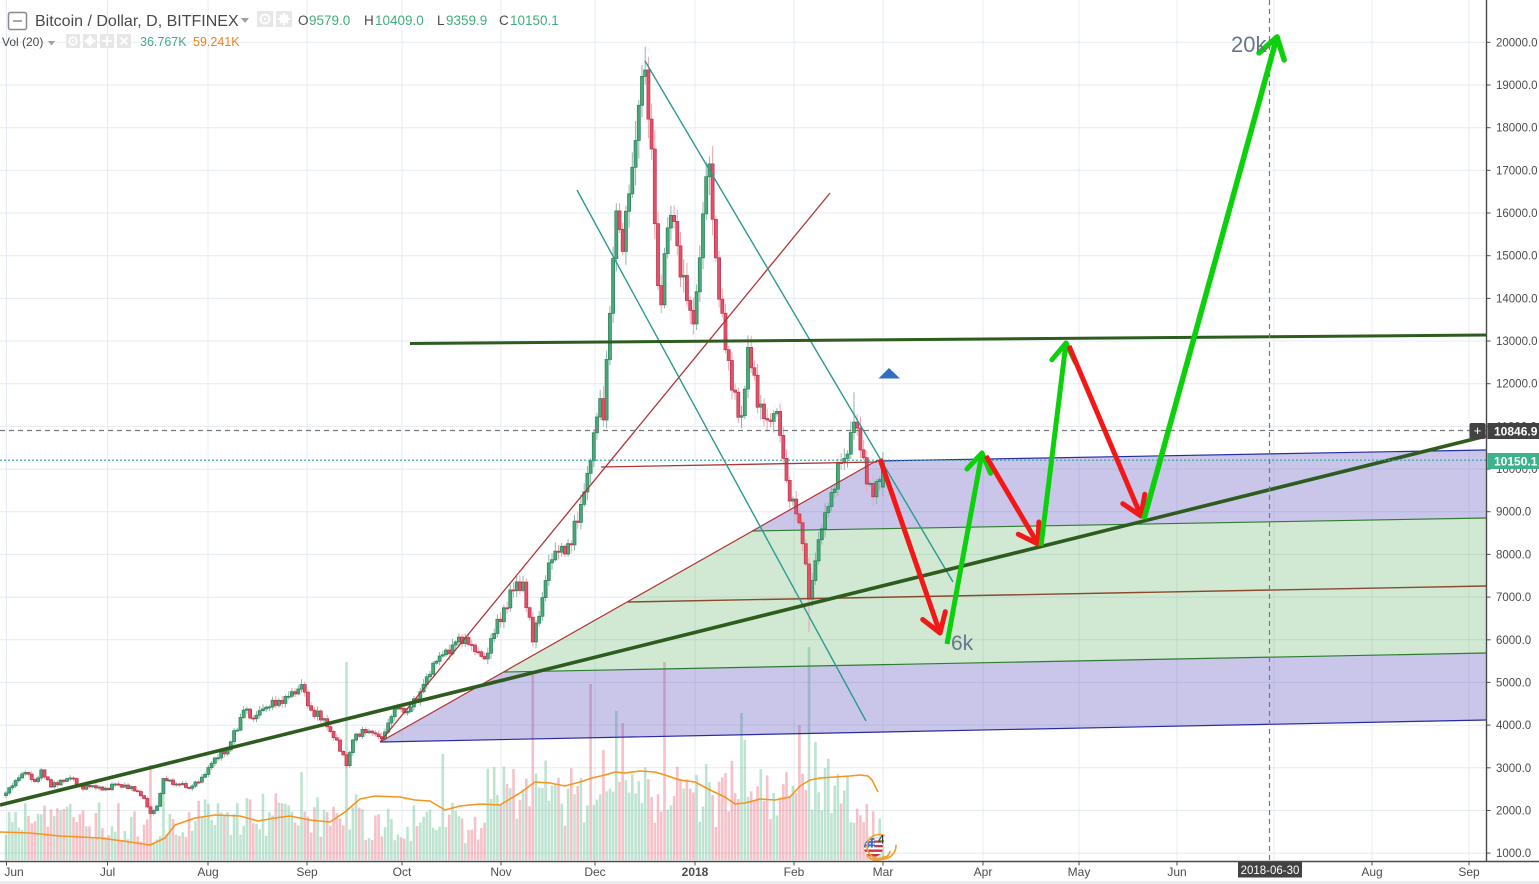 The image size is (1539, 884). What do you see at coordinates (1513, 513) in the screenshot?
I see `svg-text: 9000.0` at bounding box center [1513, 513].